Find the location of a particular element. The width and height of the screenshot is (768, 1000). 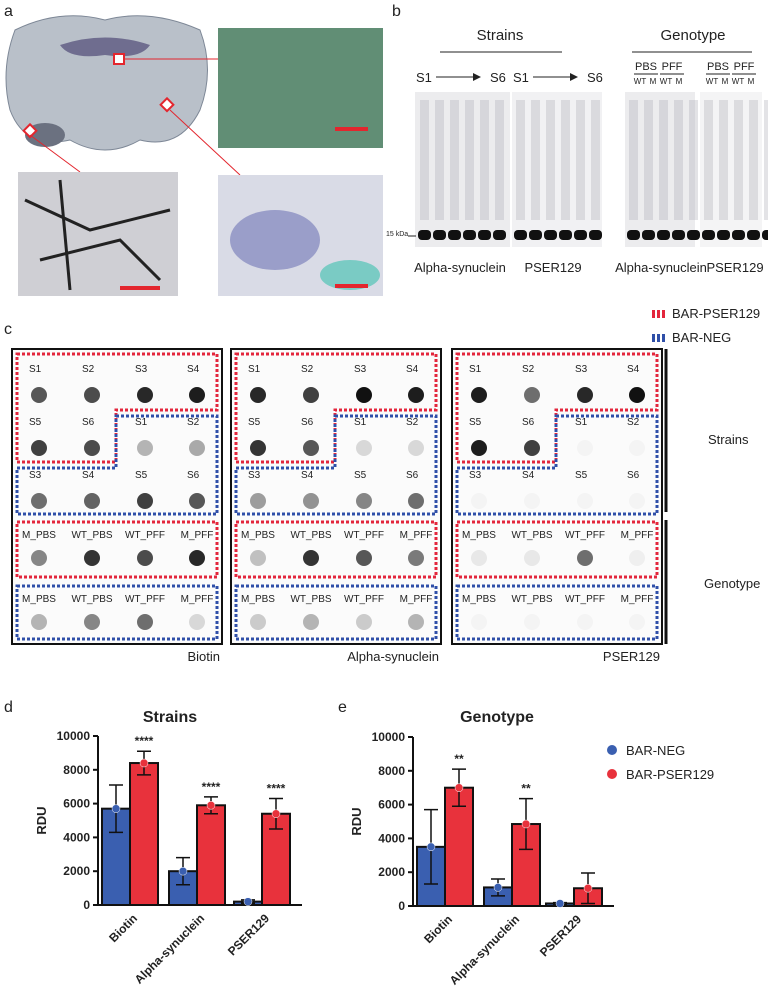

blot-title: PSER129 is located at coordinates (631, 656).